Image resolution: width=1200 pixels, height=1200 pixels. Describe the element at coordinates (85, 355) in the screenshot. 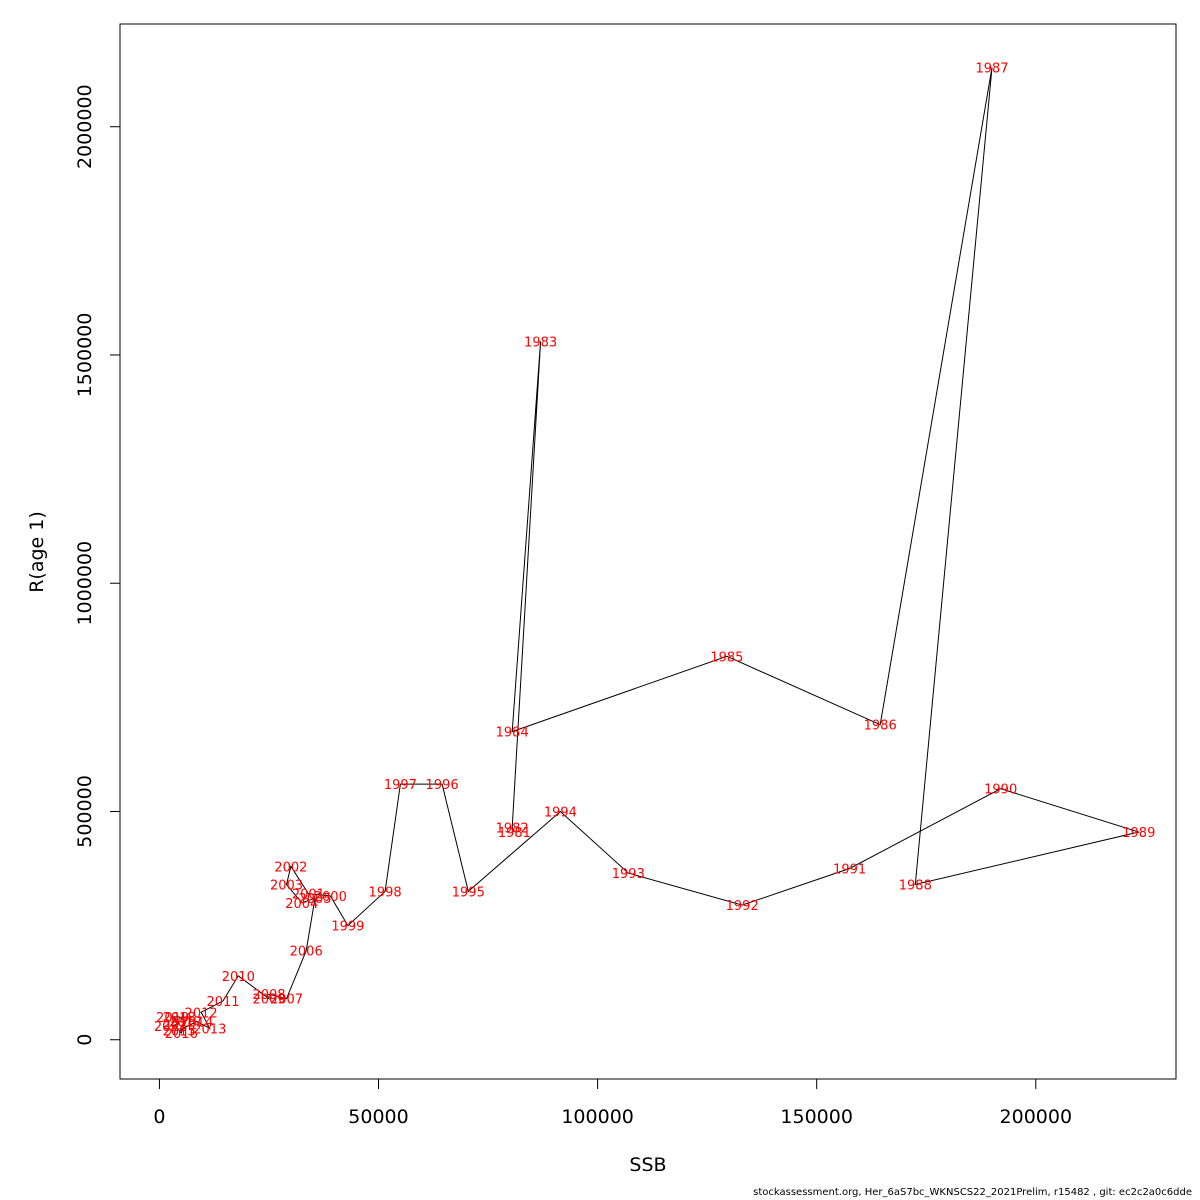

I see `y-tick-label: 1500000` at that location.